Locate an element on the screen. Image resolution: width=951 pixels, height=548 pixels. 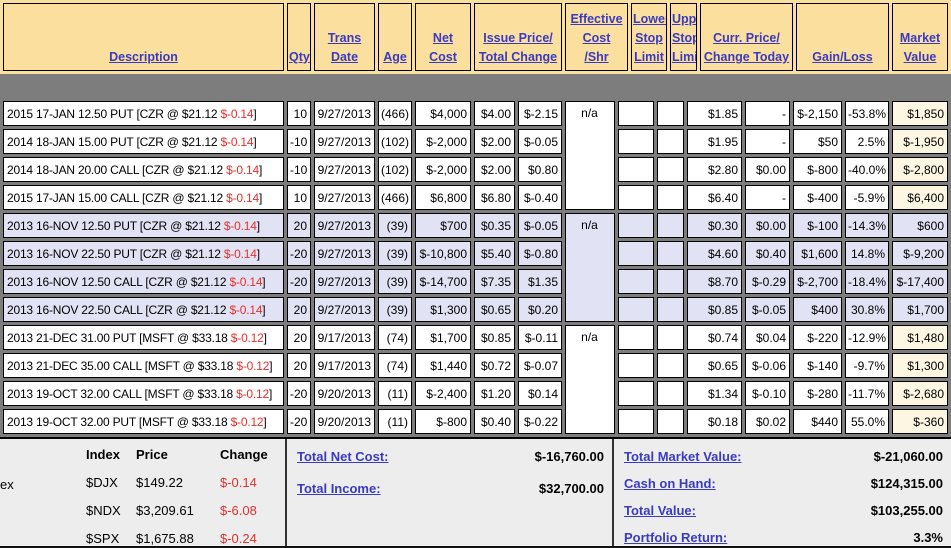
issue-price-cell: $2.00 is located at coordinates (494, 141).